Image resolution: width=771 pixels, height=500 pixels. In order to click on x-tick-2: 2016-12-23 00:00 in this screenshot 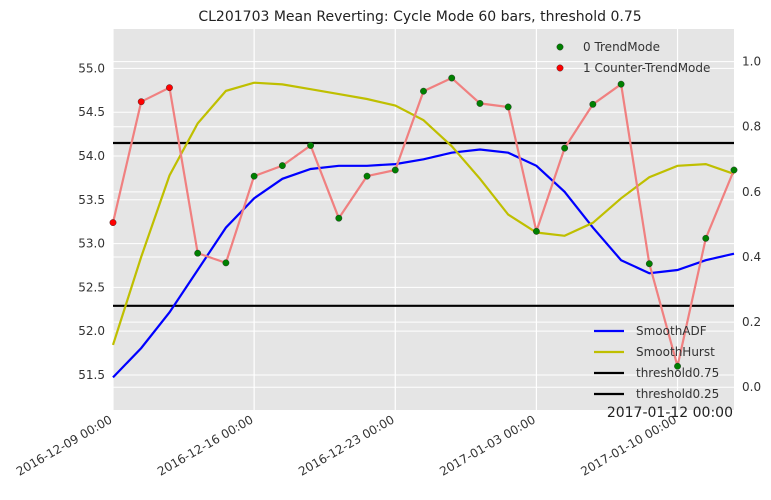, I will do `click(346, 445)`.